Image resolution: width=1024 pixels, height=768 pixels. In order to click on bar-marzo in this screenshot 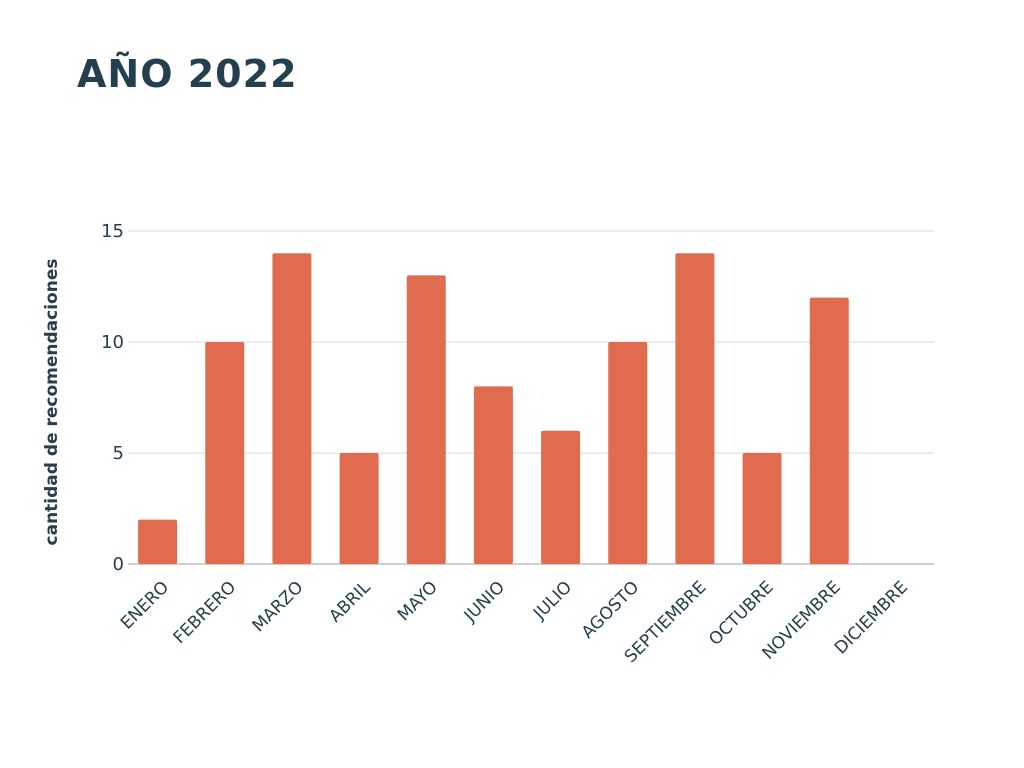, I will do `click(292, 408)`.